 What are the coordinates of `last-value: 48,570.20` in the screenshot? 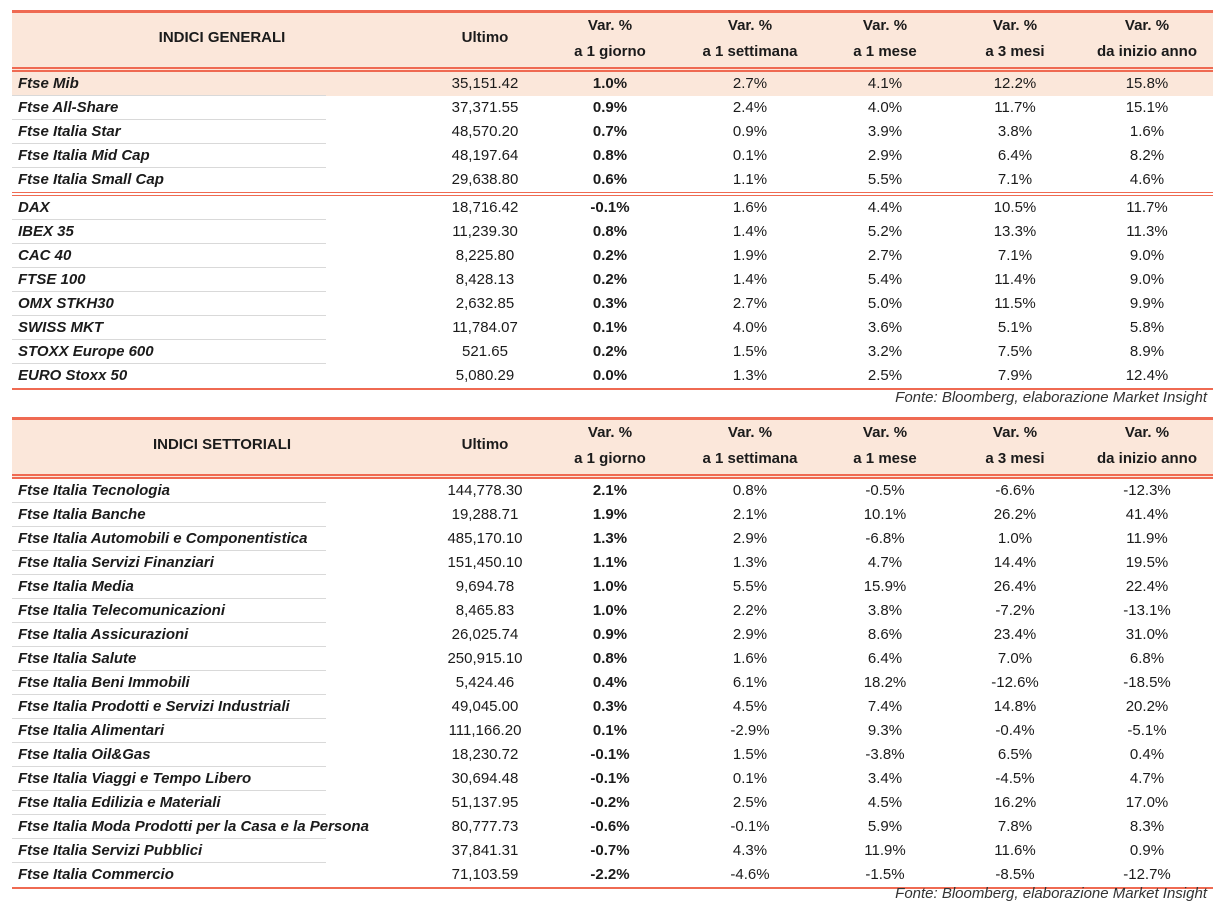 It's located at (485, 131).